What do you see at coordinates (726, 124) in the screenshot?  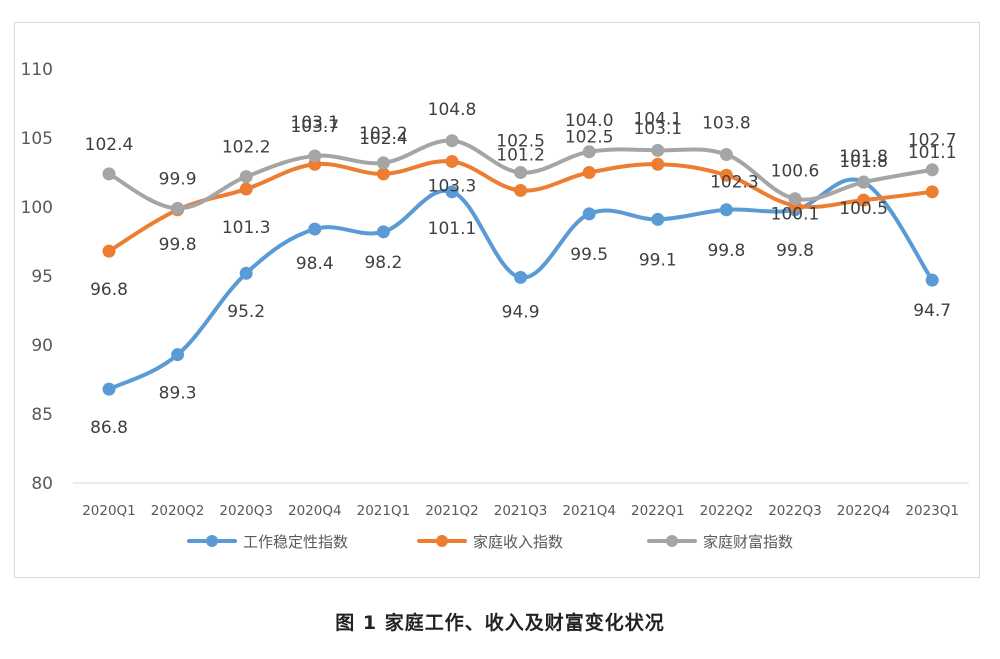 I see `data-label: 103.8` at bounding box center [726, 124].